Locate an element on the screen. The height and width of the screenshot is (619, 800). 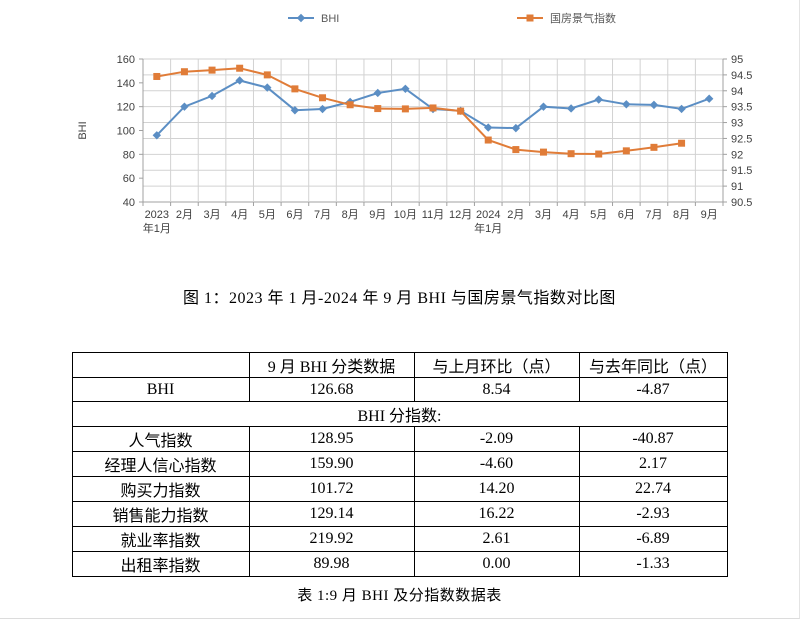
row-value: 159.90 is located at coordinates (331, 464).